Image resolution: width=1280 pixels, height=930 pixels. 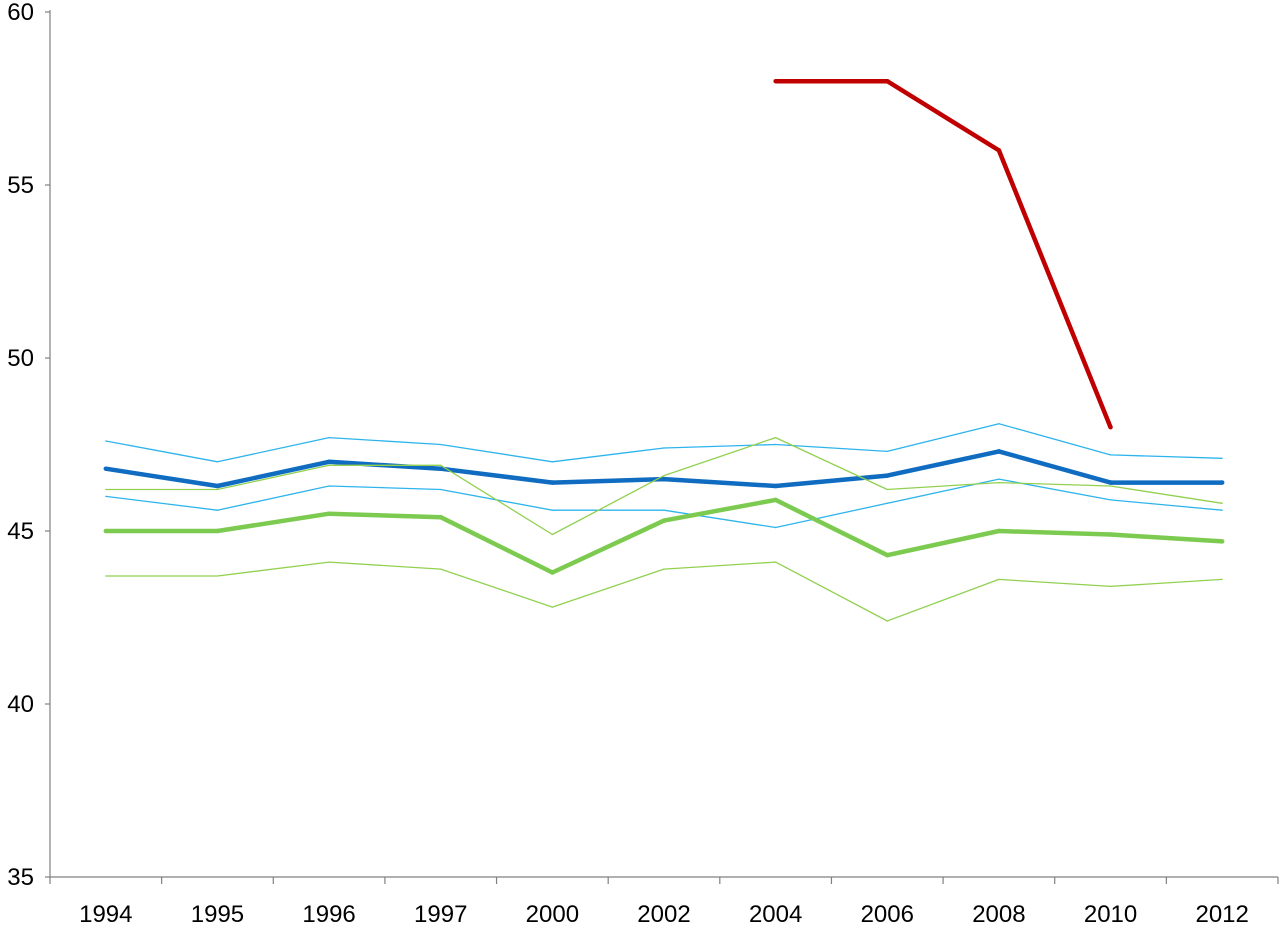 I want to click on y-tick-label: 40, so click(x=20, y=704).